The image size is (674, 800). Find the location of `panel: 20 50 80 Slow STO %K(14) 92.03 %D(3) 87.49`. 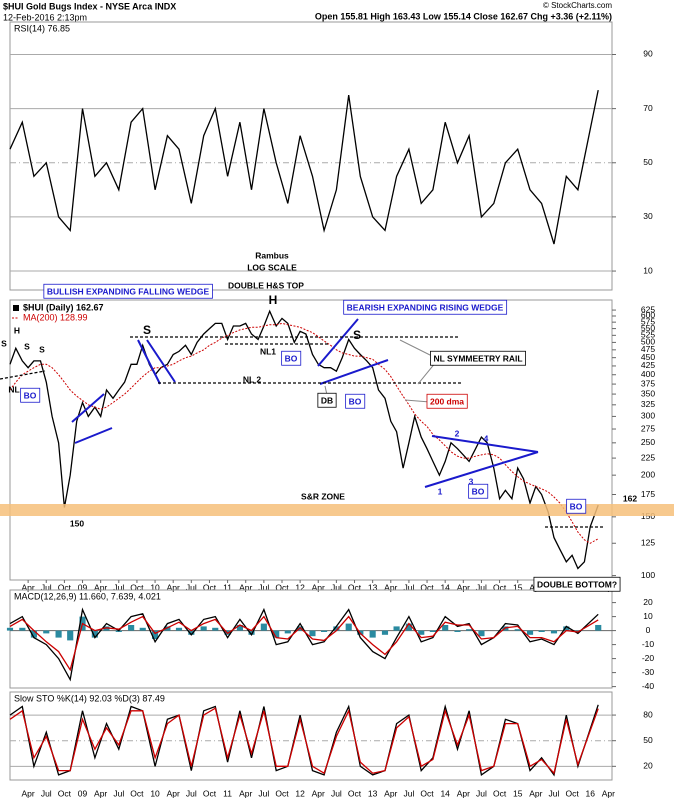

panel: 20 50 80 Slow STO %K(14) 92.03 %D(3) 87.49 is located at coordinates (331, 736).